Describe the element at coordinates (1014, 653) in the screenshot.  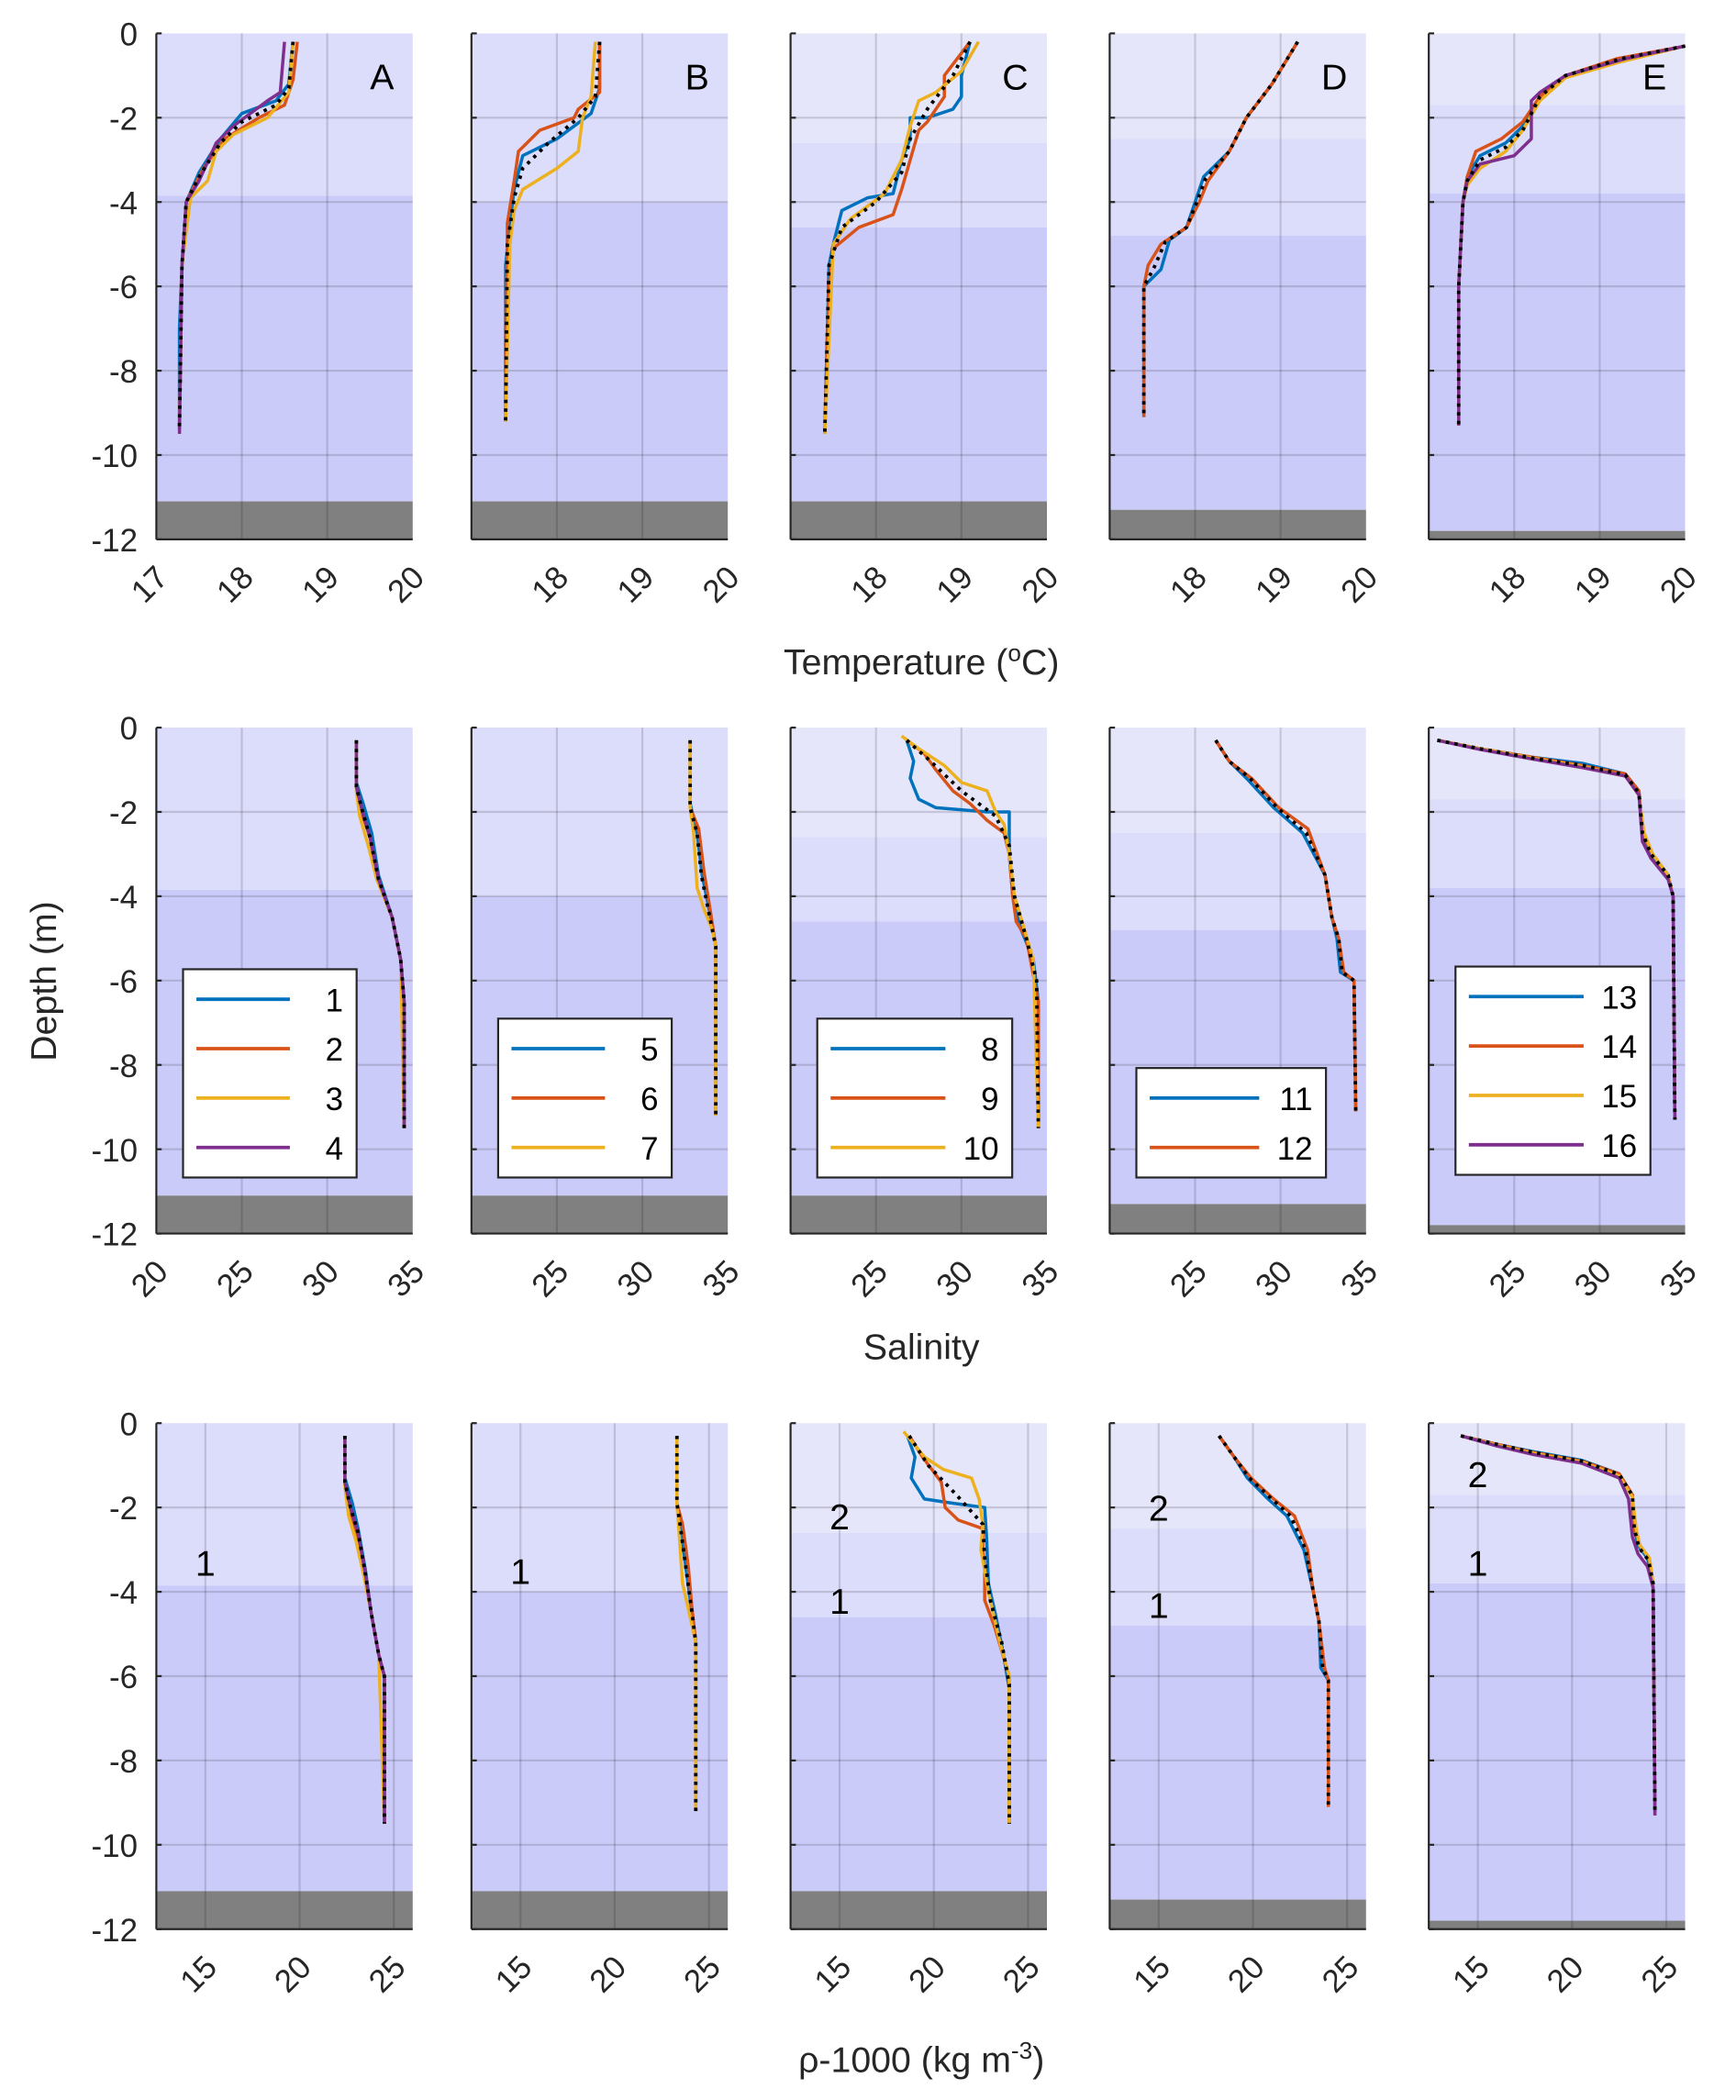
I see `x-label-sup: o` at that location.